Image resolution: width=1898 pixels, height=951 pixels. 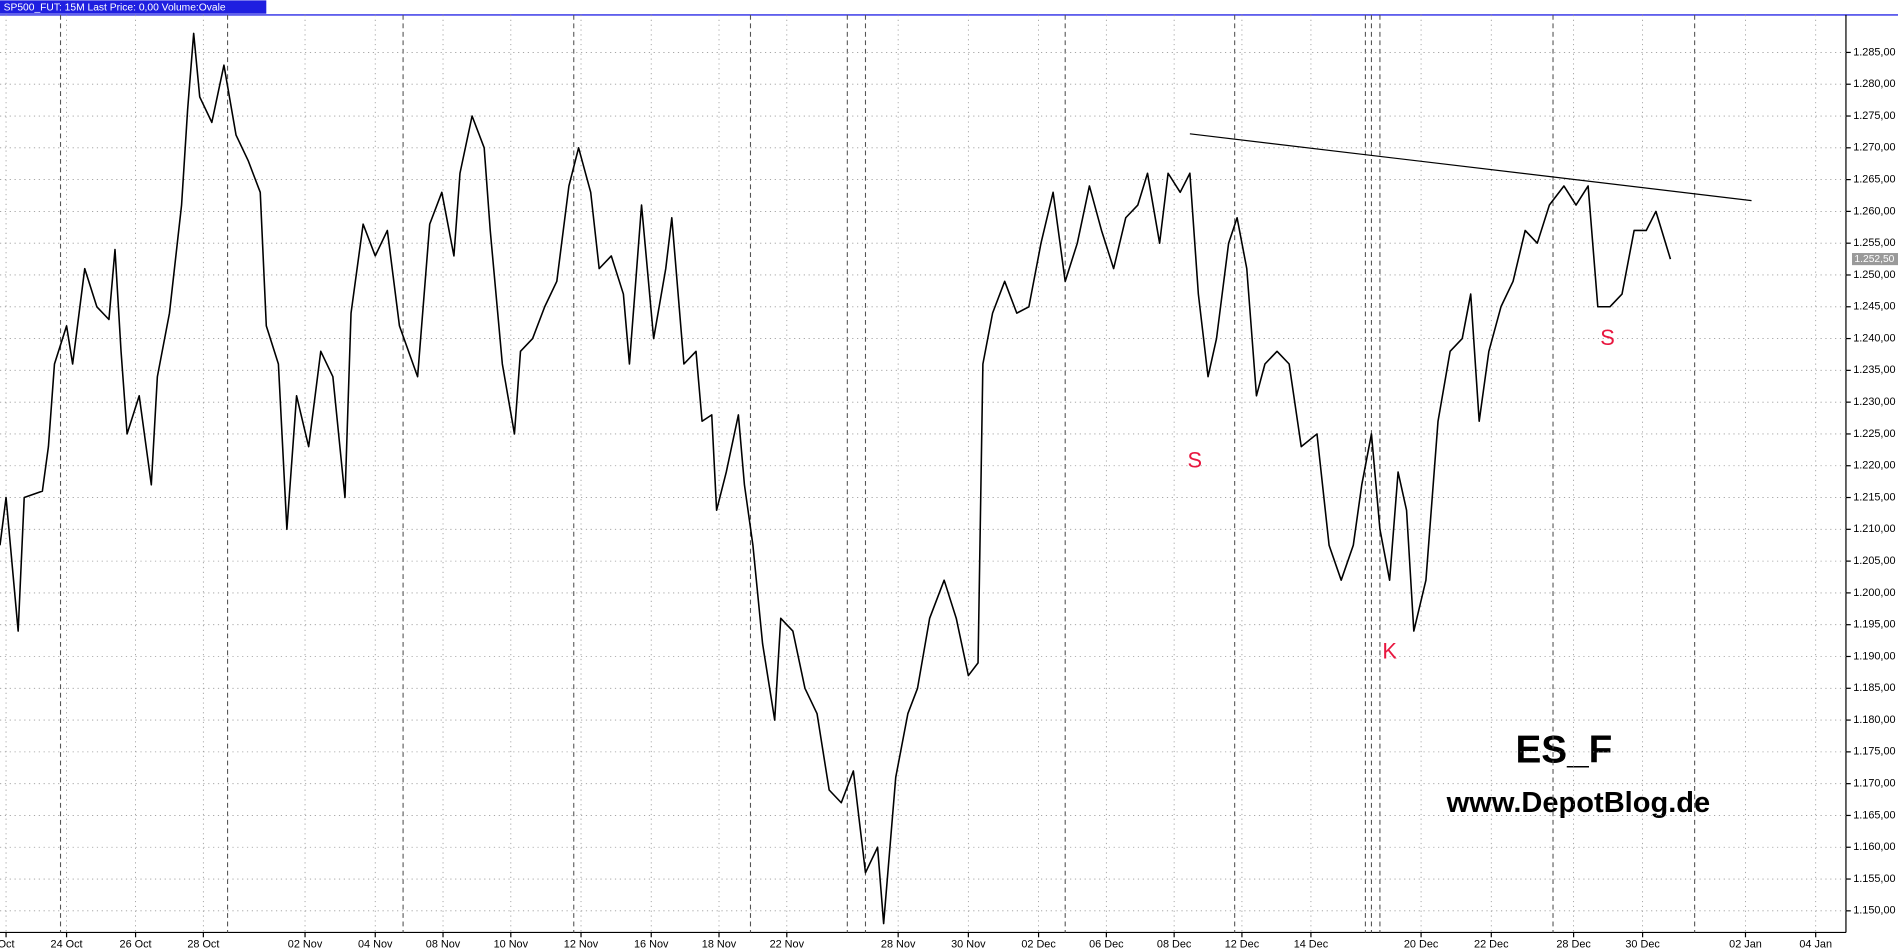 What do you see at coordinates (1563, 749) in the screenshot?
I see `symbol-title: ES_F` at bounding box center [1563, 749].